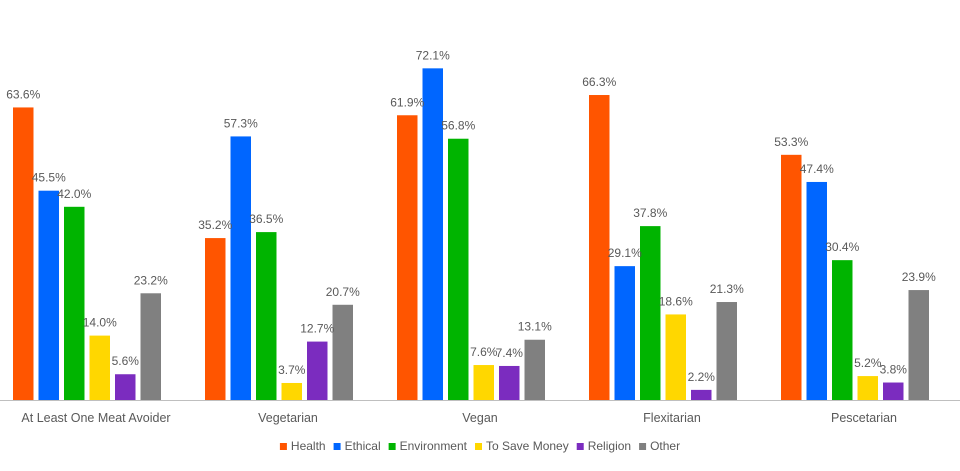 The image size is (960, 471). What do you see at coordinates (74, 194) in the screenshot?
I see `data-label-at-least-one-meat-avoider-environment: 42.0%` at bounding box center [74, 194].